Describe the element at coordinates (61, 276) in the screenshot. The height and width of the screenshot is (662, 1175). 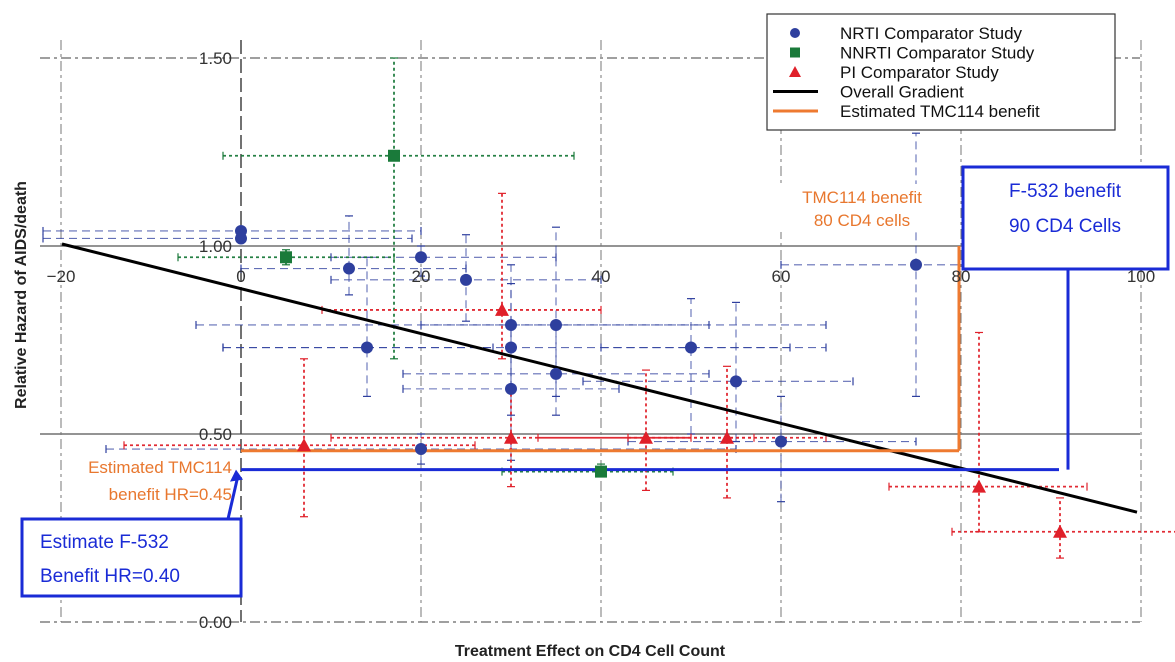
I see `x-tick-label-0: −20` at that location.